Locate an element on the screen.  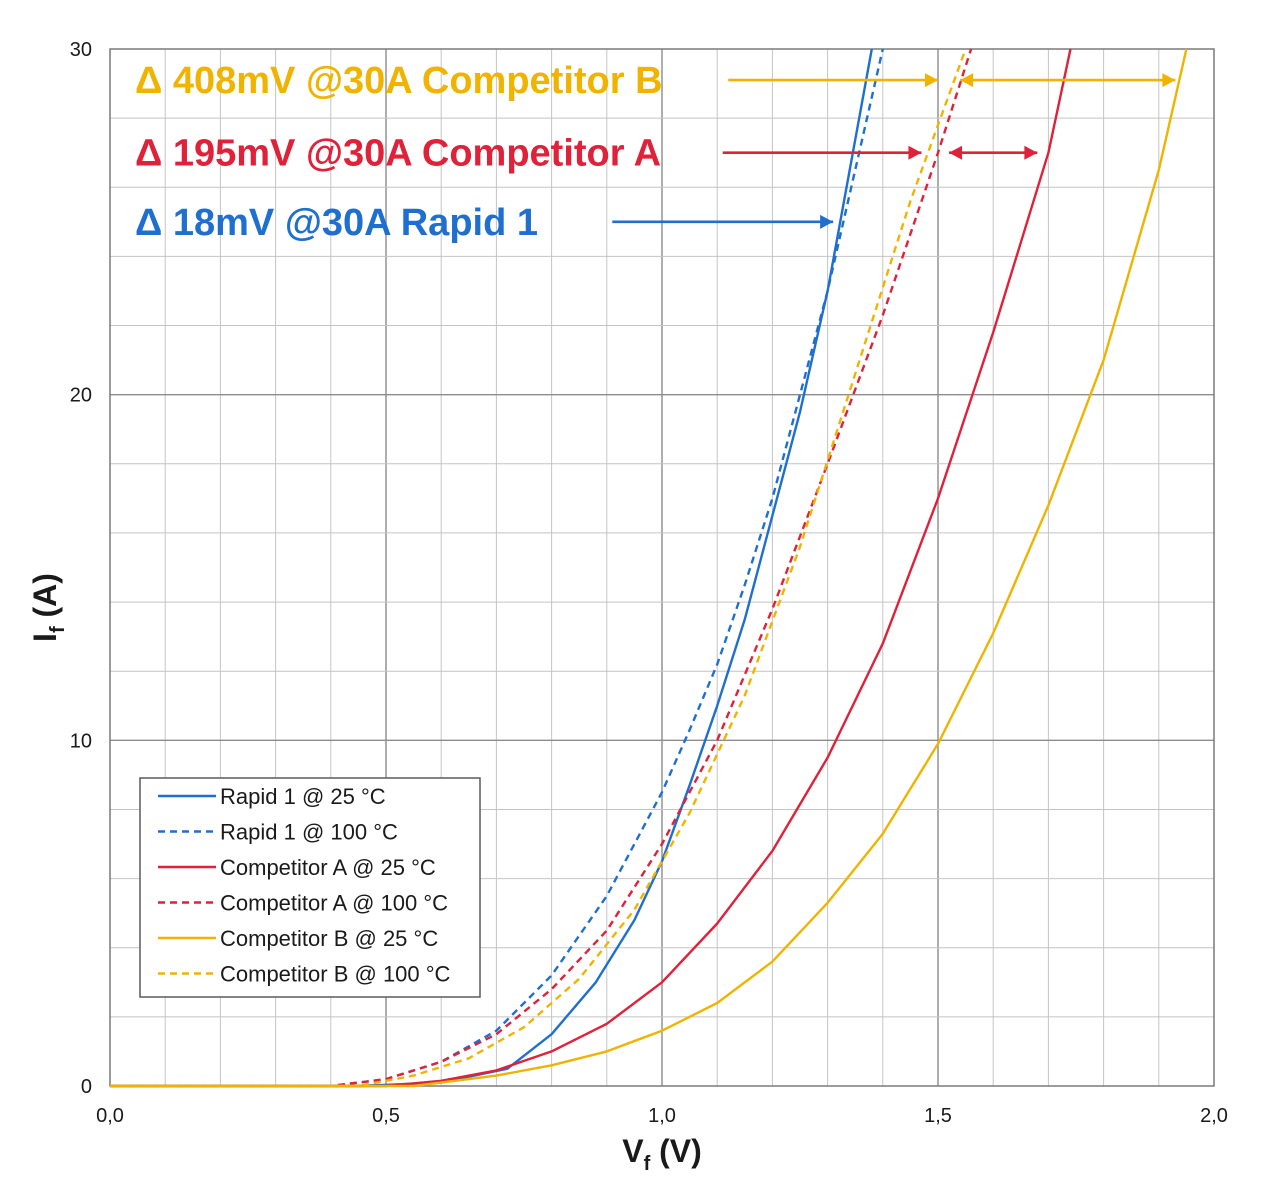
annotation-label: Δ 408mV @30A Competitor B is located at coordinates (399, 81).